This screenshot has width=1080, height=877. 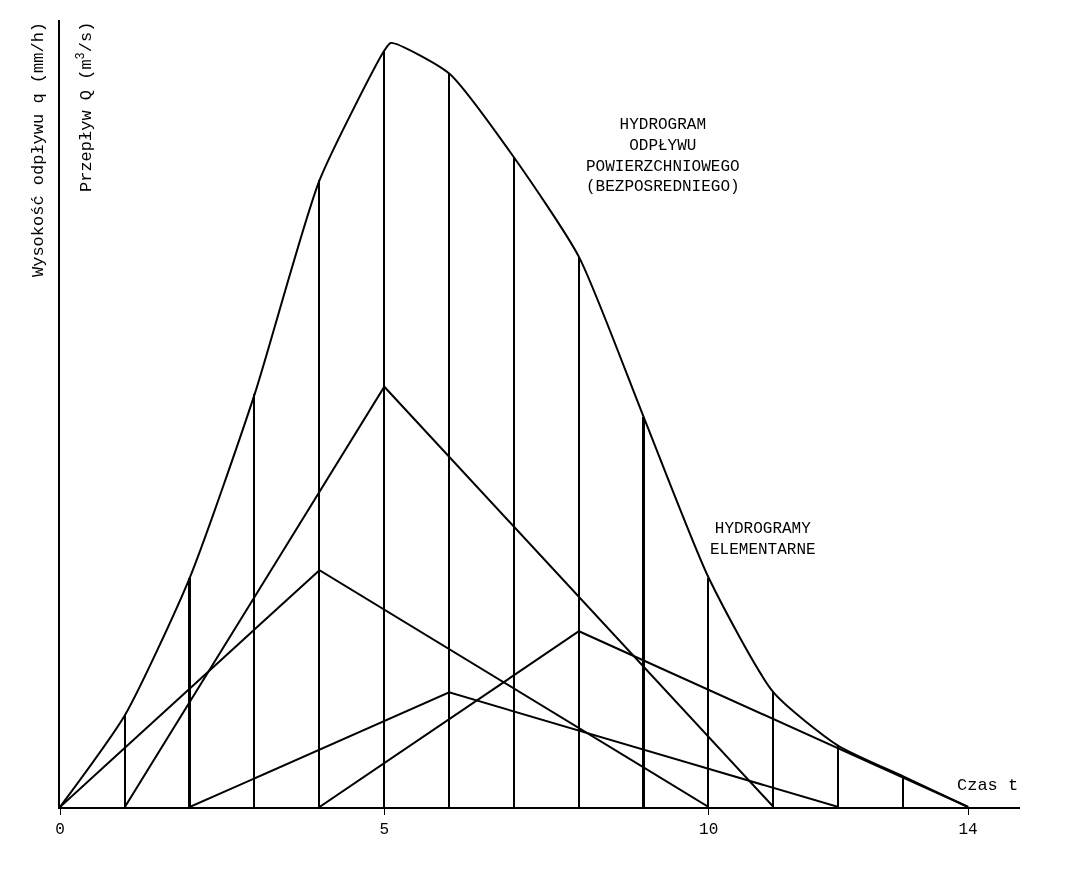 What do you see at coordinates (968, 830) in the screenshot?
I see `x-tick-label: 14` at bounding box center [968, 830].